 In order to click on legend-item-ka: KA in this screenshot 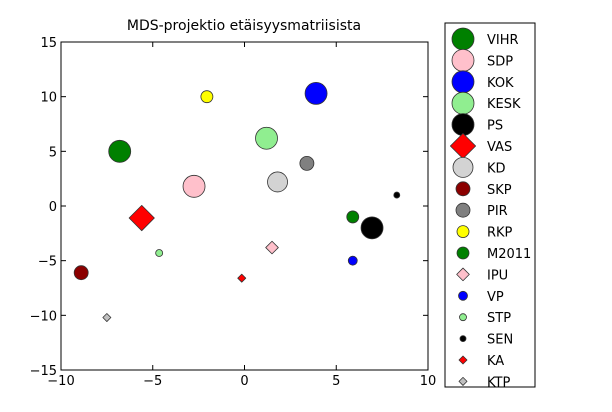, I will do `click(481, 361)`.